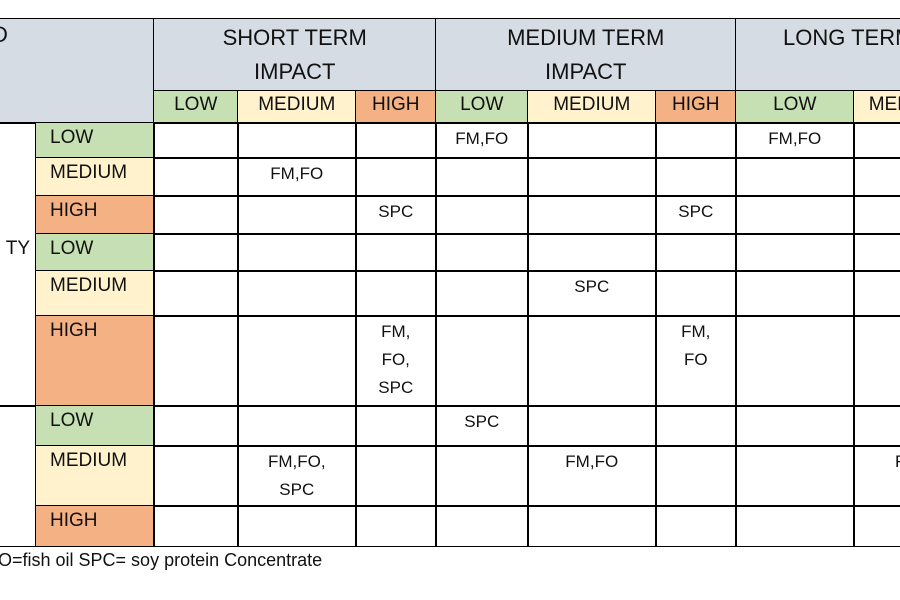 This screenshot has width=900, height=600. I want to click on corner-text: D, so click(4, 35).